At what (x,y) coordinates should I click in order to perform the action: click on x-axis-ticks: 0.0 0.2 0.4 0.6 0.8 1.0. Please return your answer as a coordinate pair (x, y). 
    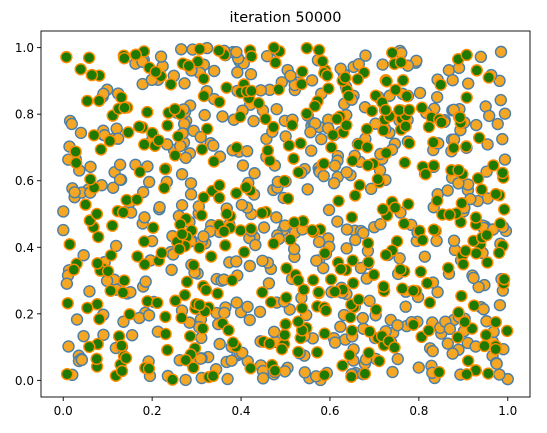
    Looking at the image, I should click on (285, 407).